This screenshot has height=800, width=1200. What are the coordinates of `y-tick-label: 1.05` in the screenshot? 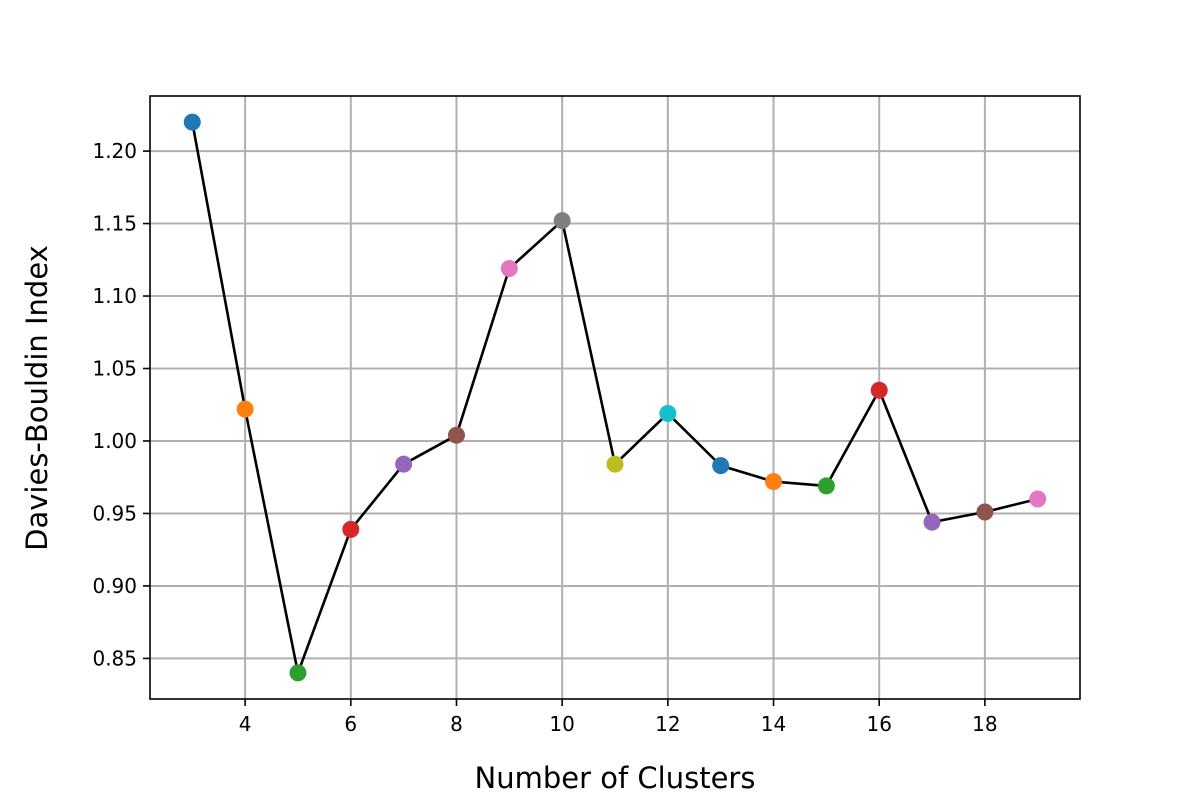 It's located at (114, 369).